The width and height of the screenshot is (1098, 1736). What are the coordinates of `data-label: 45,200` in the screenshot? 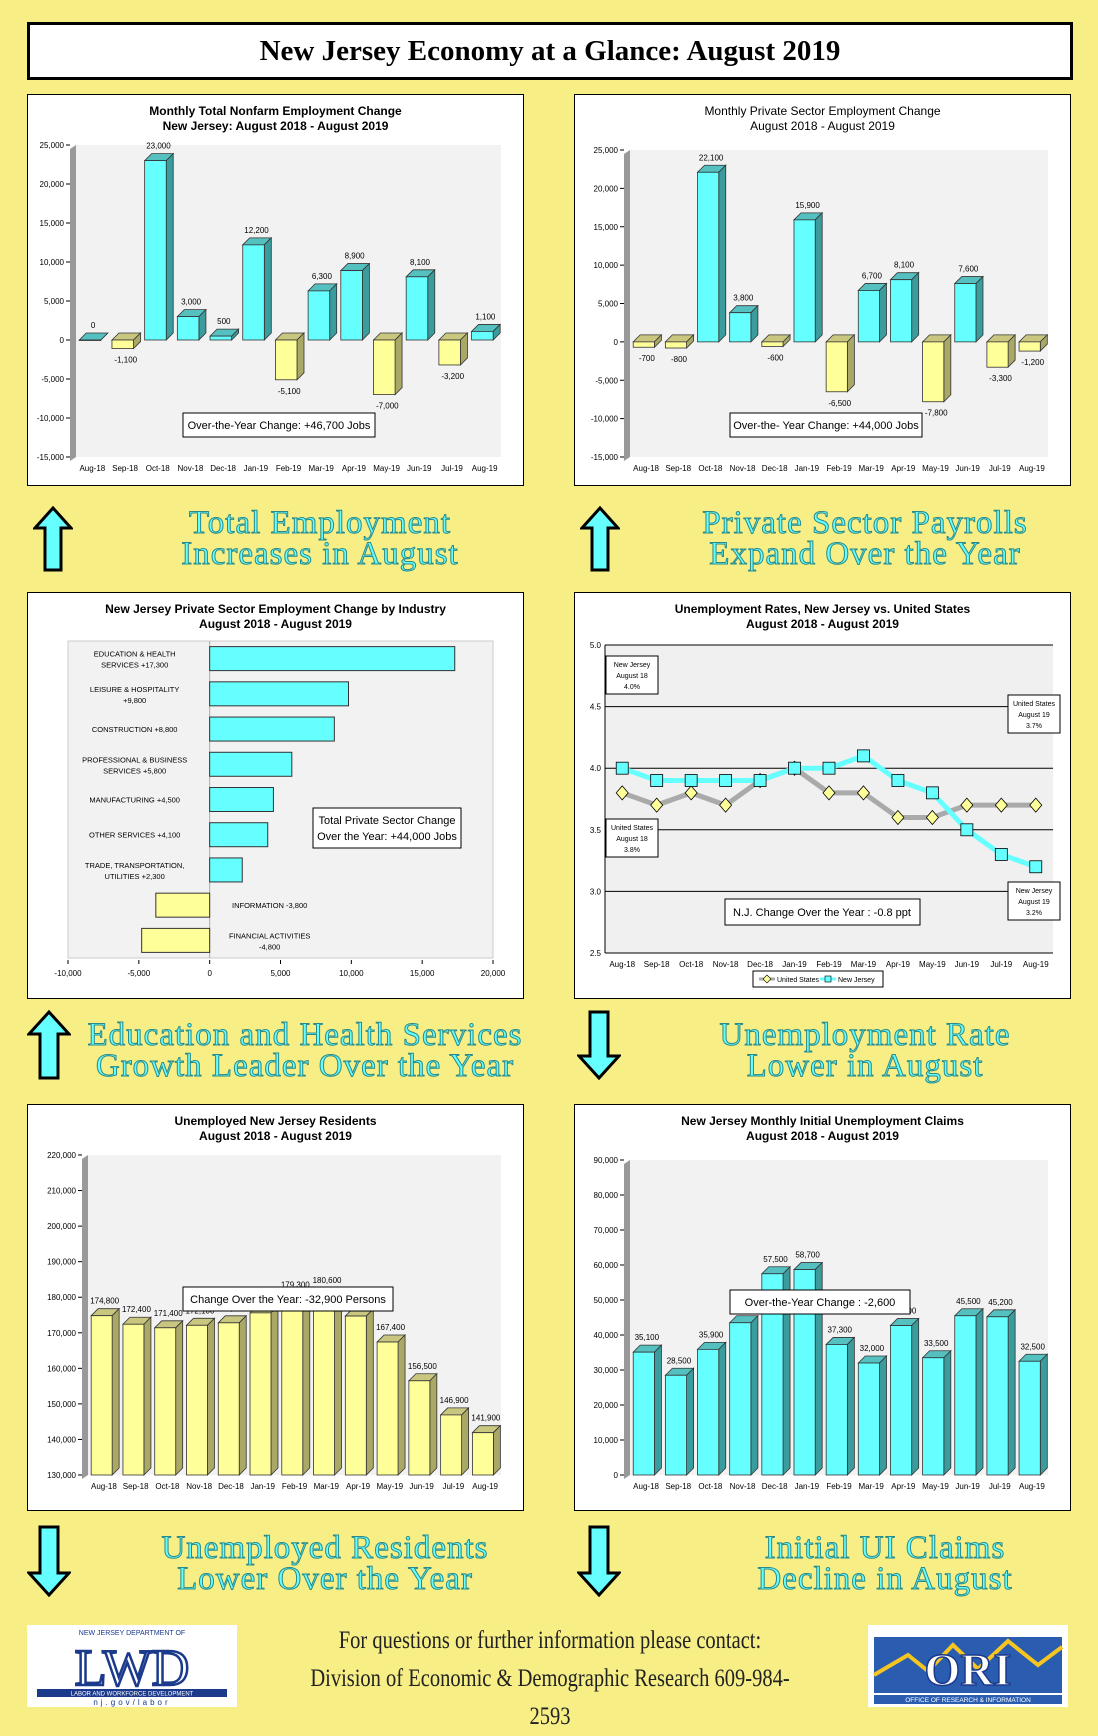 It's located at (1000, 1302).